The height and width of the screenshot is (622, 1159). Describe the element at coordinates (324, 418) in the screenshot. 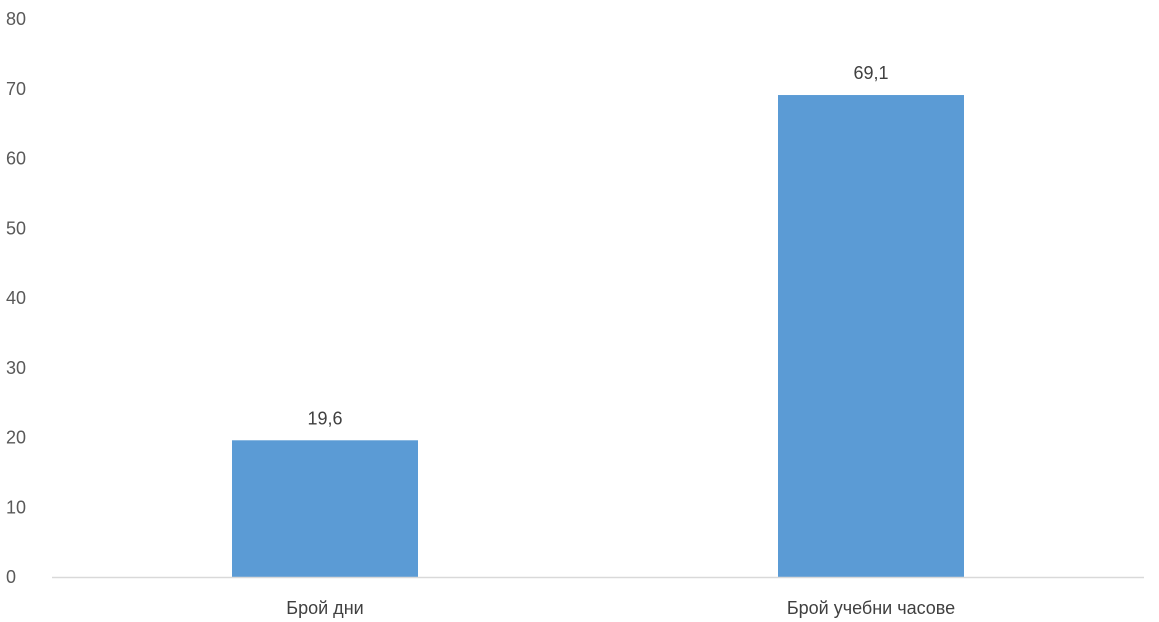

I see `bar-value-label: 19,6` at that location.